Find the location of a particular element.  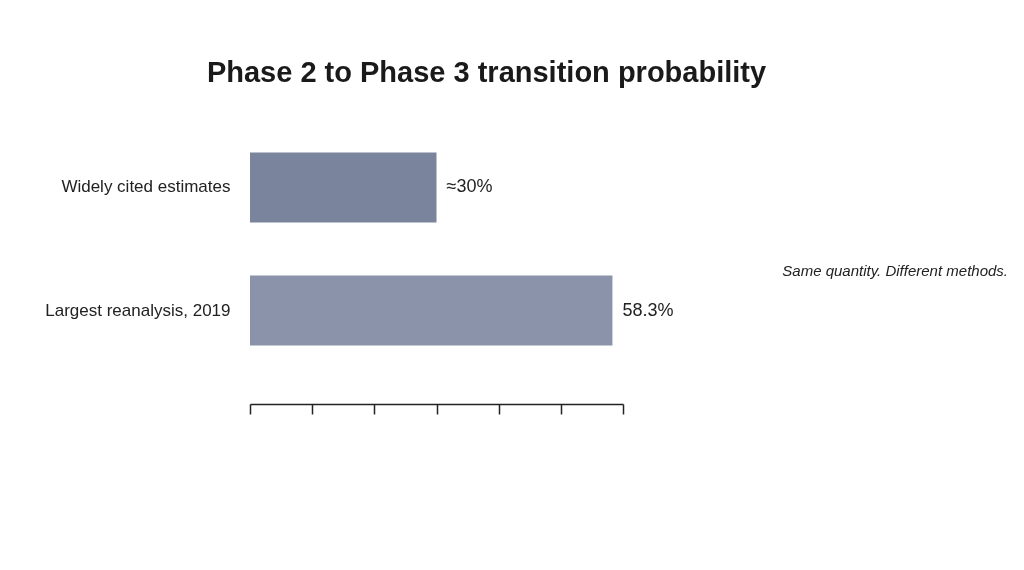

data-label: ≈30% is located at coordinates (469, 186).